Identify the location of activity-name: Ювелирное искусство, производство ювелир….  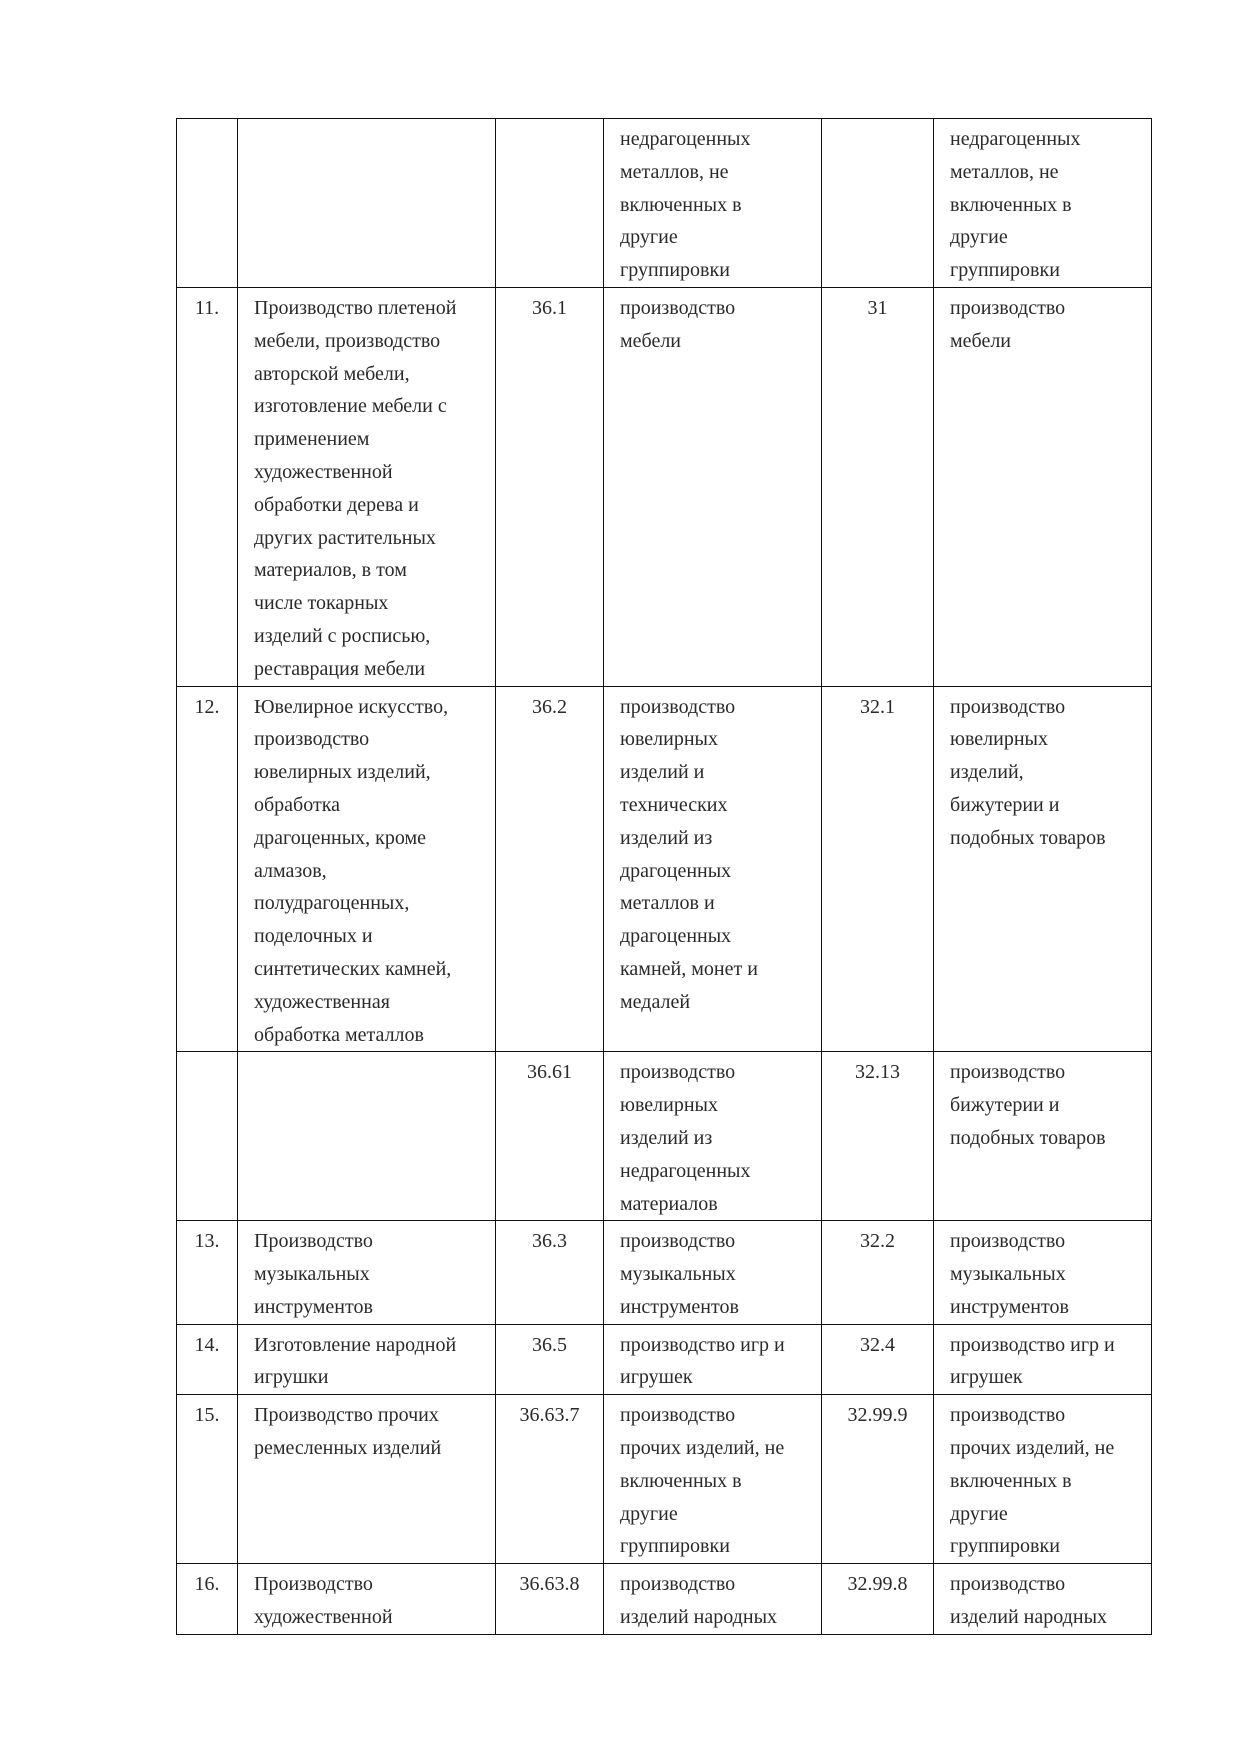
(366, 869).